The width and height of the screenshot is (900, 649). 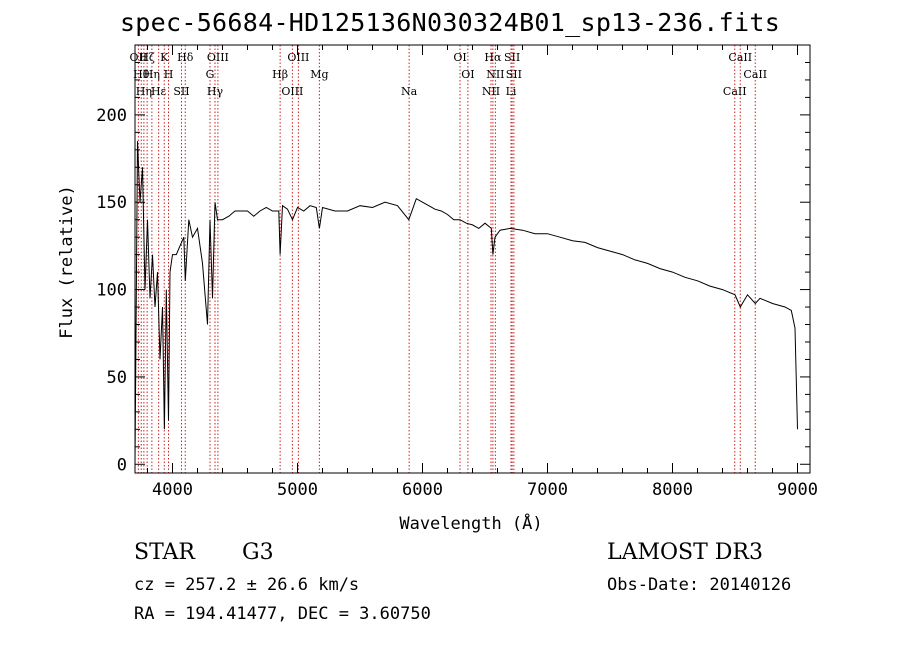 What do you see at coordinates (511, 91) in the screenshot?
I see `spectral-line-label: Li` at bounding box center [511, 91].